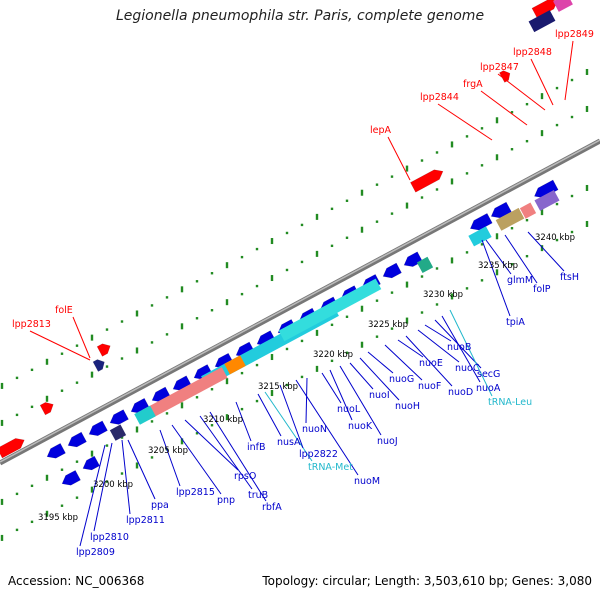  Describe the element at coordinates (387, 441) in the screenshot. I see `gene-label: nuoJ` at that location.